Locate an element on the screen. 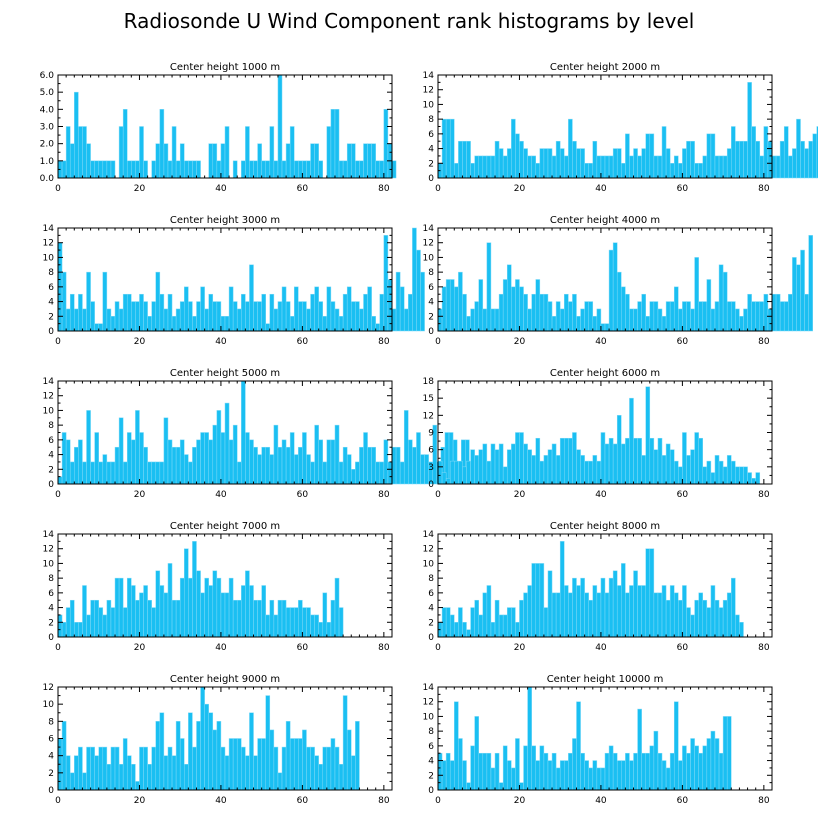  y-tick-label: 3 is located at coordinates (431, 468).